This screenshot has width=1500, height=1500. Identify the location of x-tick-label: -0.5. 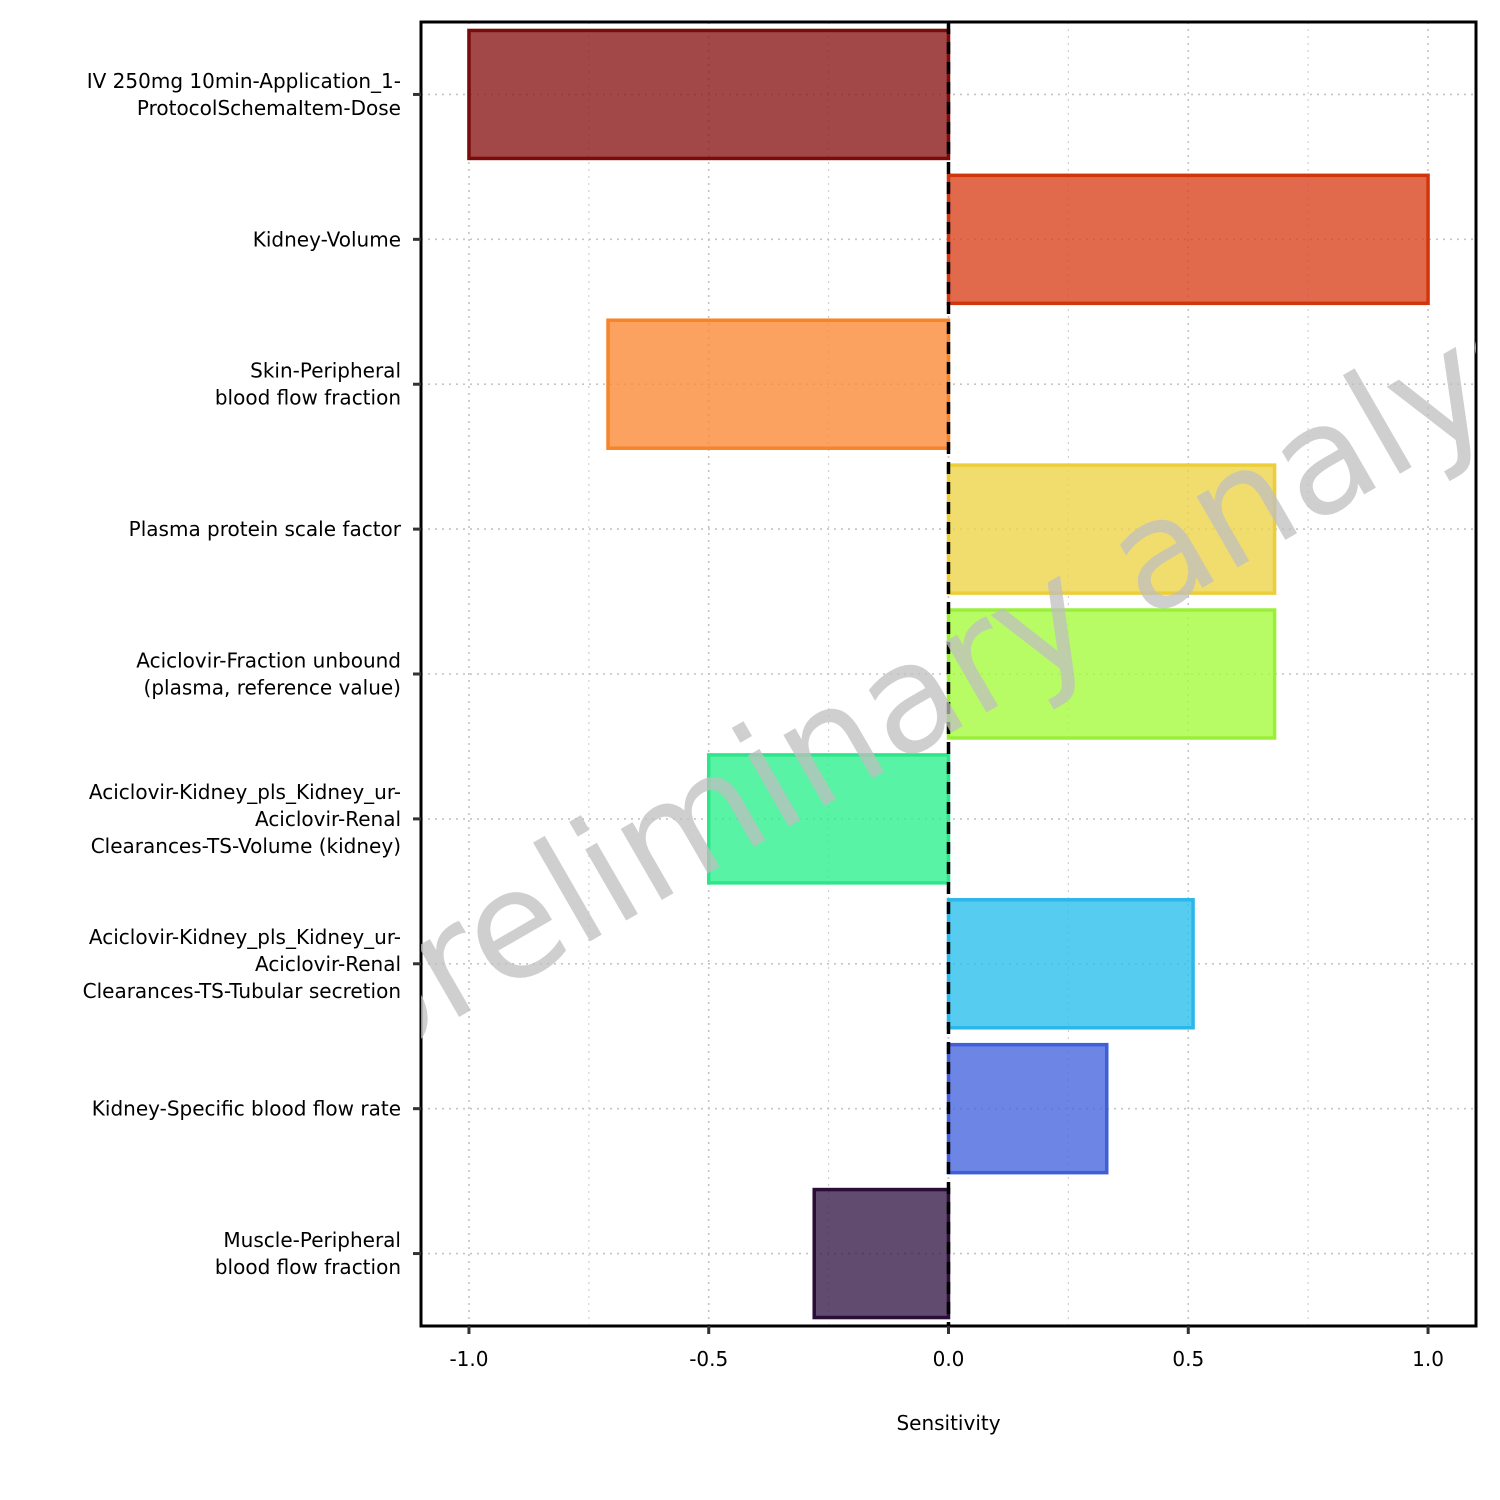
(708, 1359).